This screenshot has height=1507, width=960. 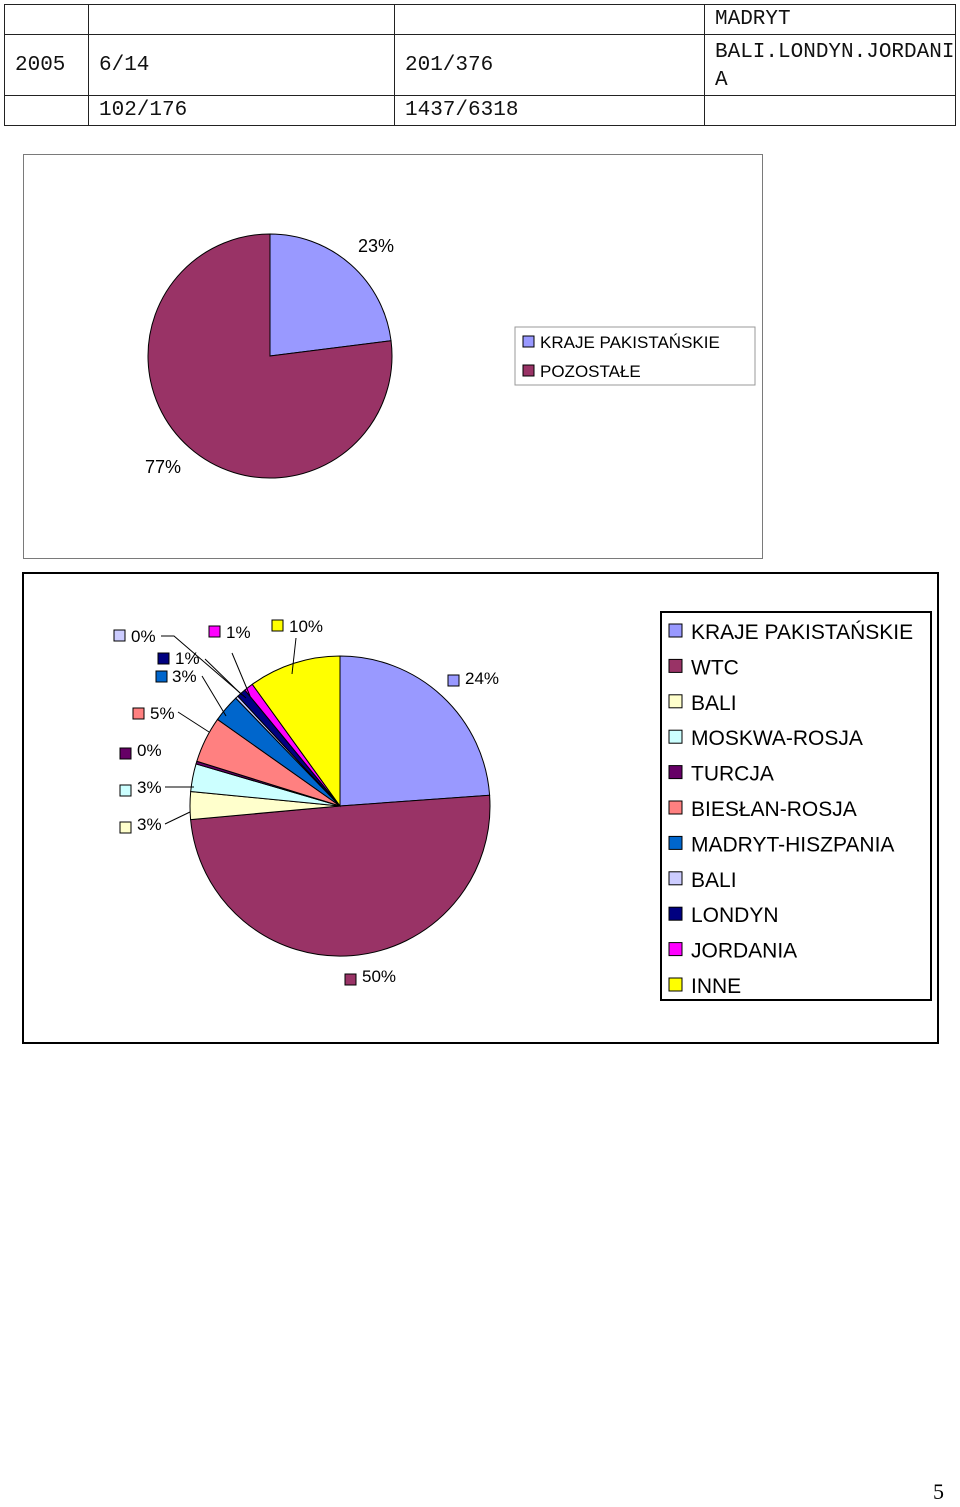 I want to click on legend-label: MADRYT-HISZPANIA, so click(x=792, y=844).